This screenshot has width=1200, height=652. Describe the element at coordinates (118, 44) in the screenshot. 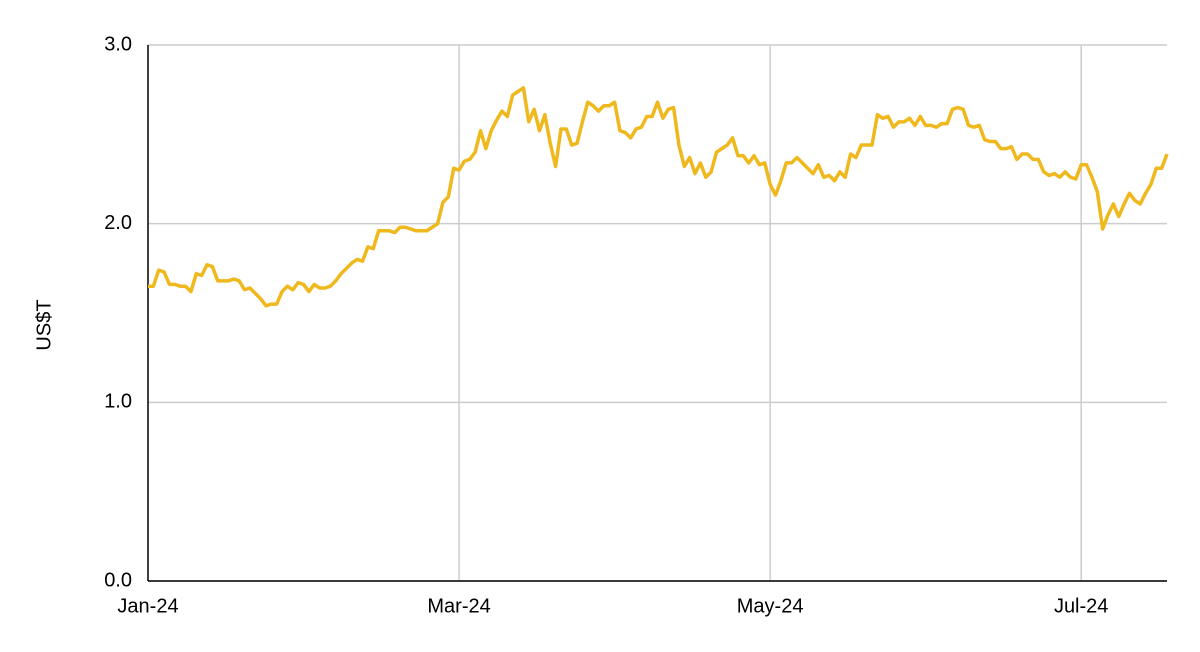

I see `y-tick-label: 3.0` at that location.